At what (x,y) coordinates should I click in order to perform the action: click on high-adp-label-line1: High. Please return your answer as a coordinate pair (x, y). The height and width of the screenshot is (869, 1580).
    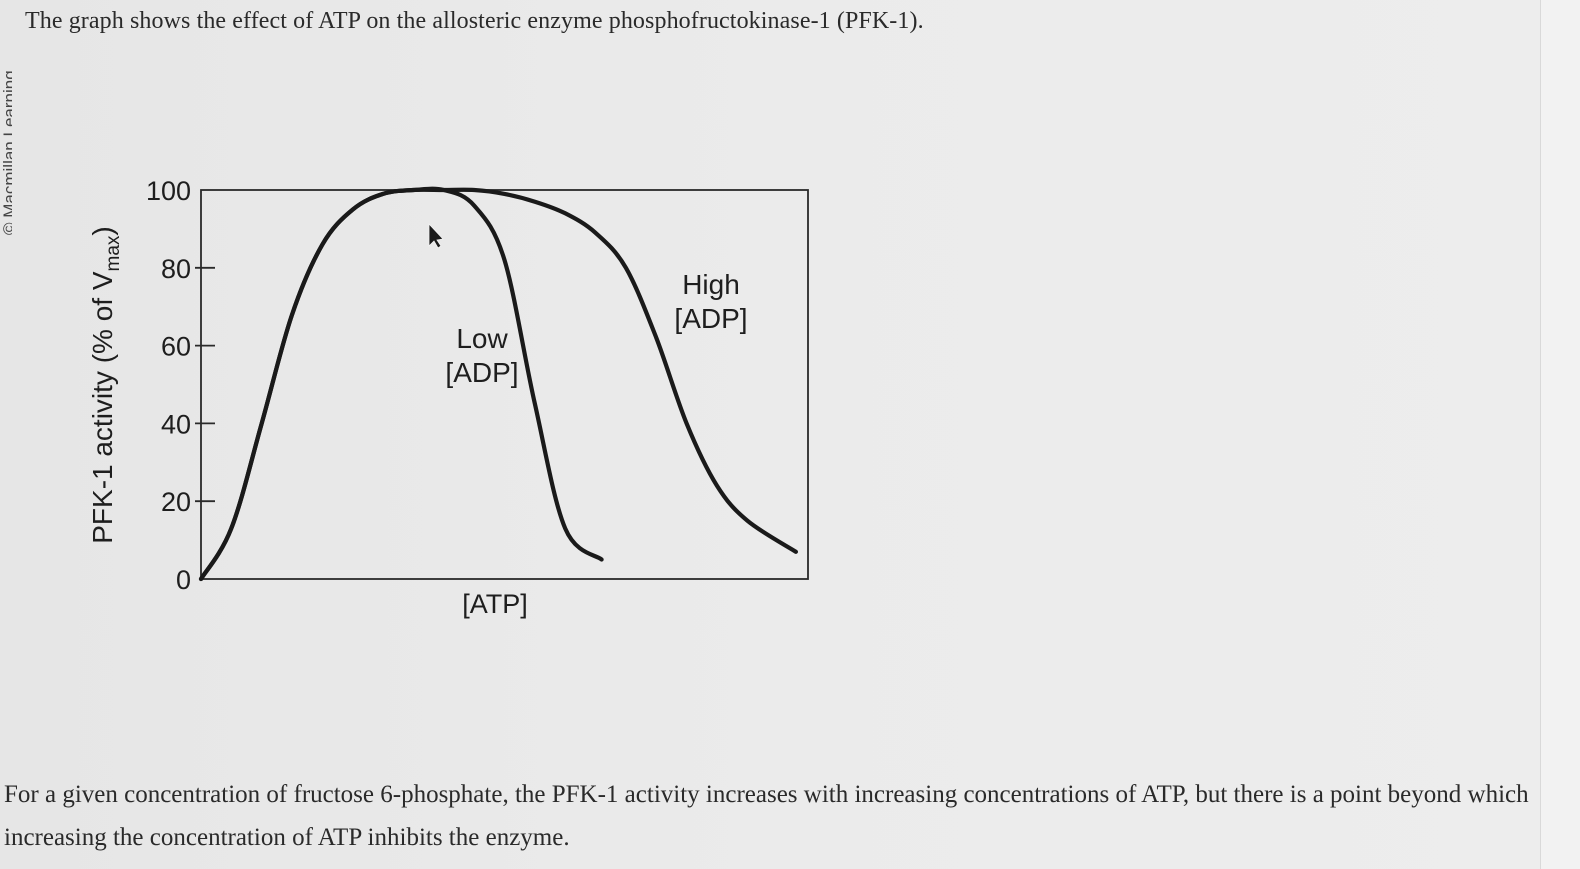
    Looking at the image, I should click on (711, 284).